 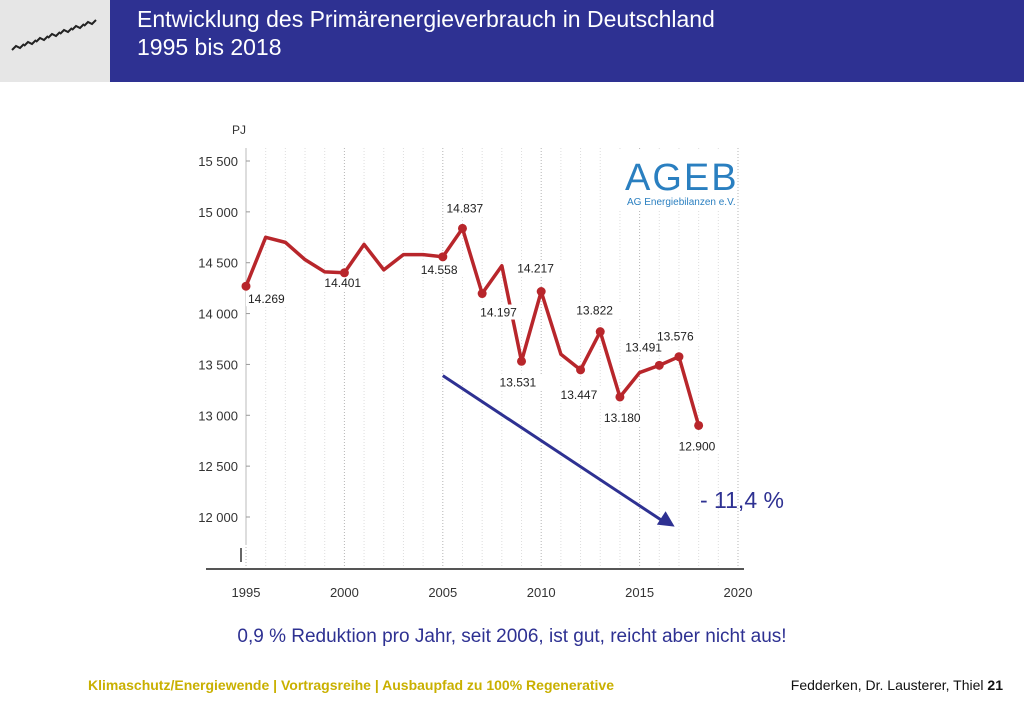 What do you see at coordinates (218, 263) in the screenshot?
I see `y-tick-label: 14 500` at bounding box center [218, 263].